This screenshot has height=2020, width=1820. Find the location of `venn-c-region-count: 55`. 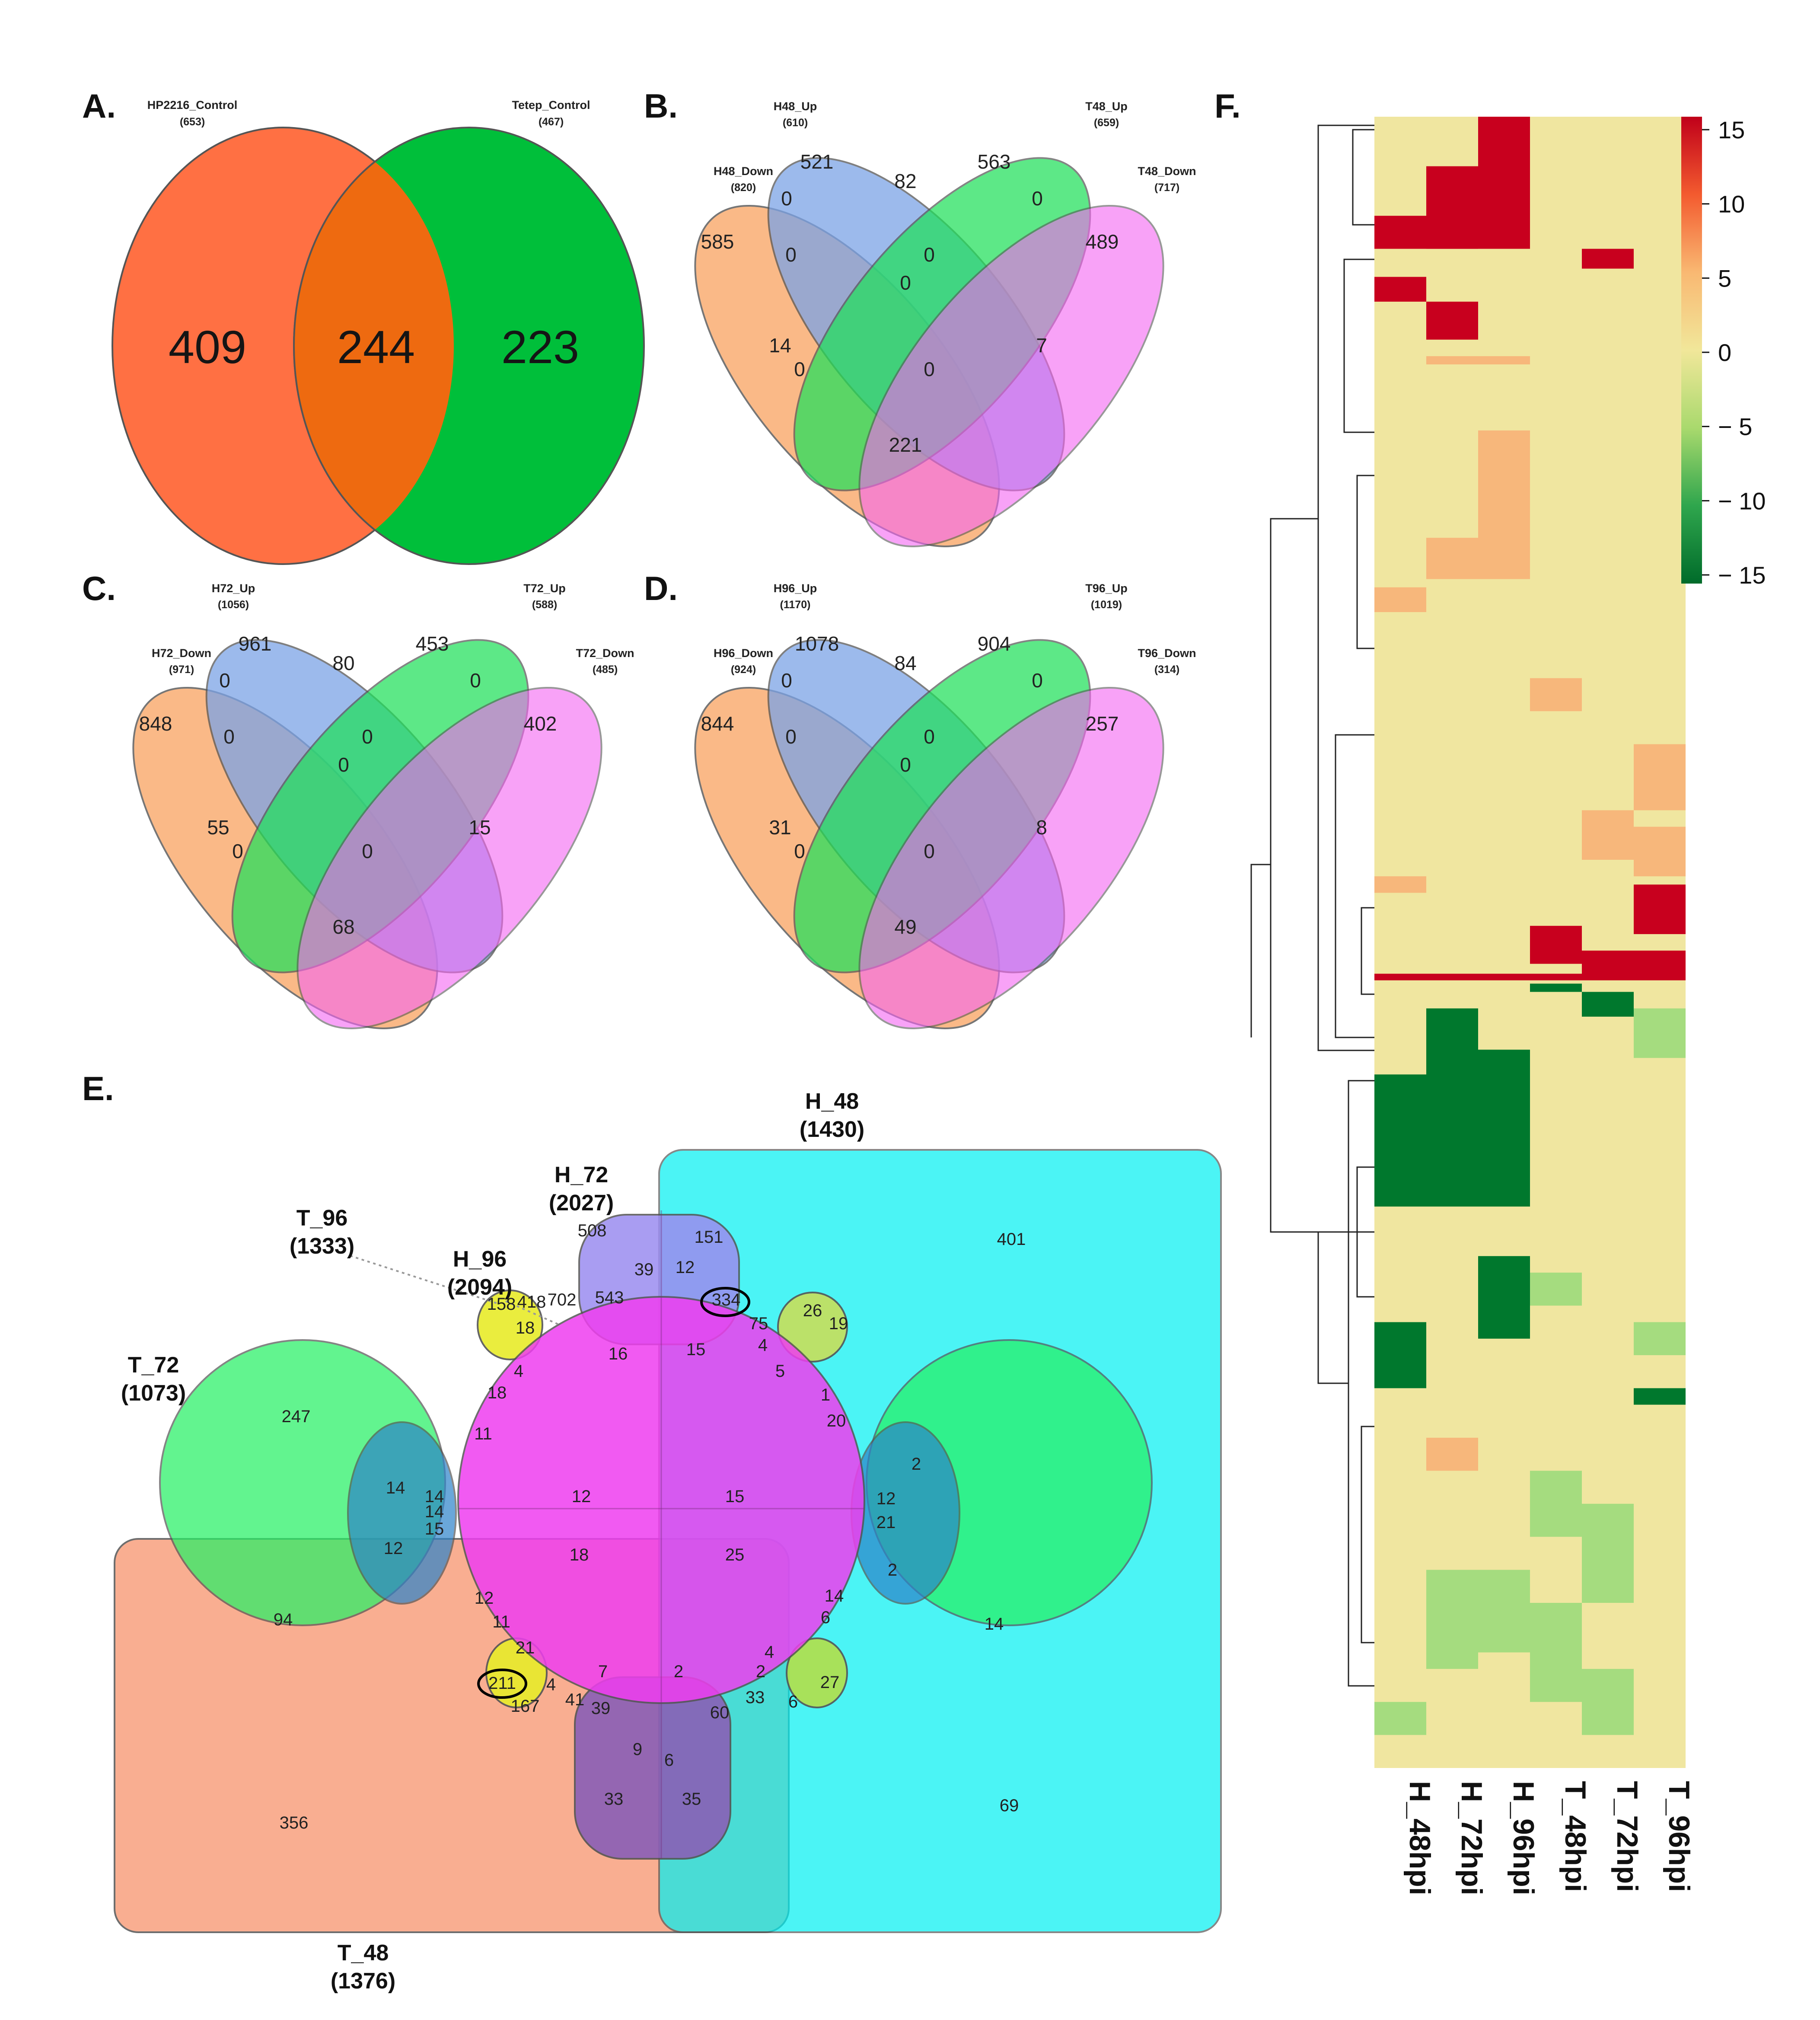

venn-c-region-count: 55 is located at coordinates (218, 827).